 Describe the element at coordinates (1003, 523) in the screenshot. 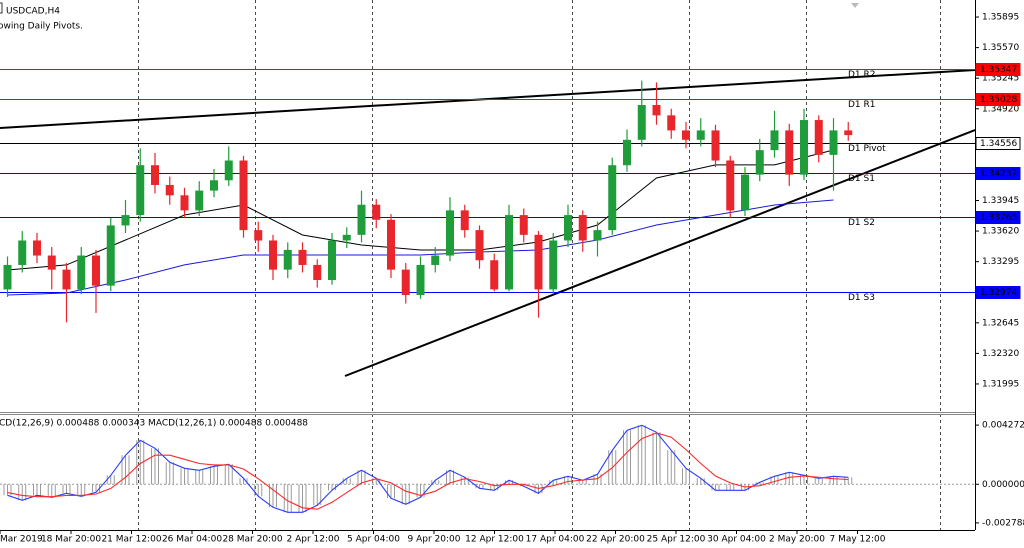

I see `macd-y-tick-label: -0.002788` at that location.